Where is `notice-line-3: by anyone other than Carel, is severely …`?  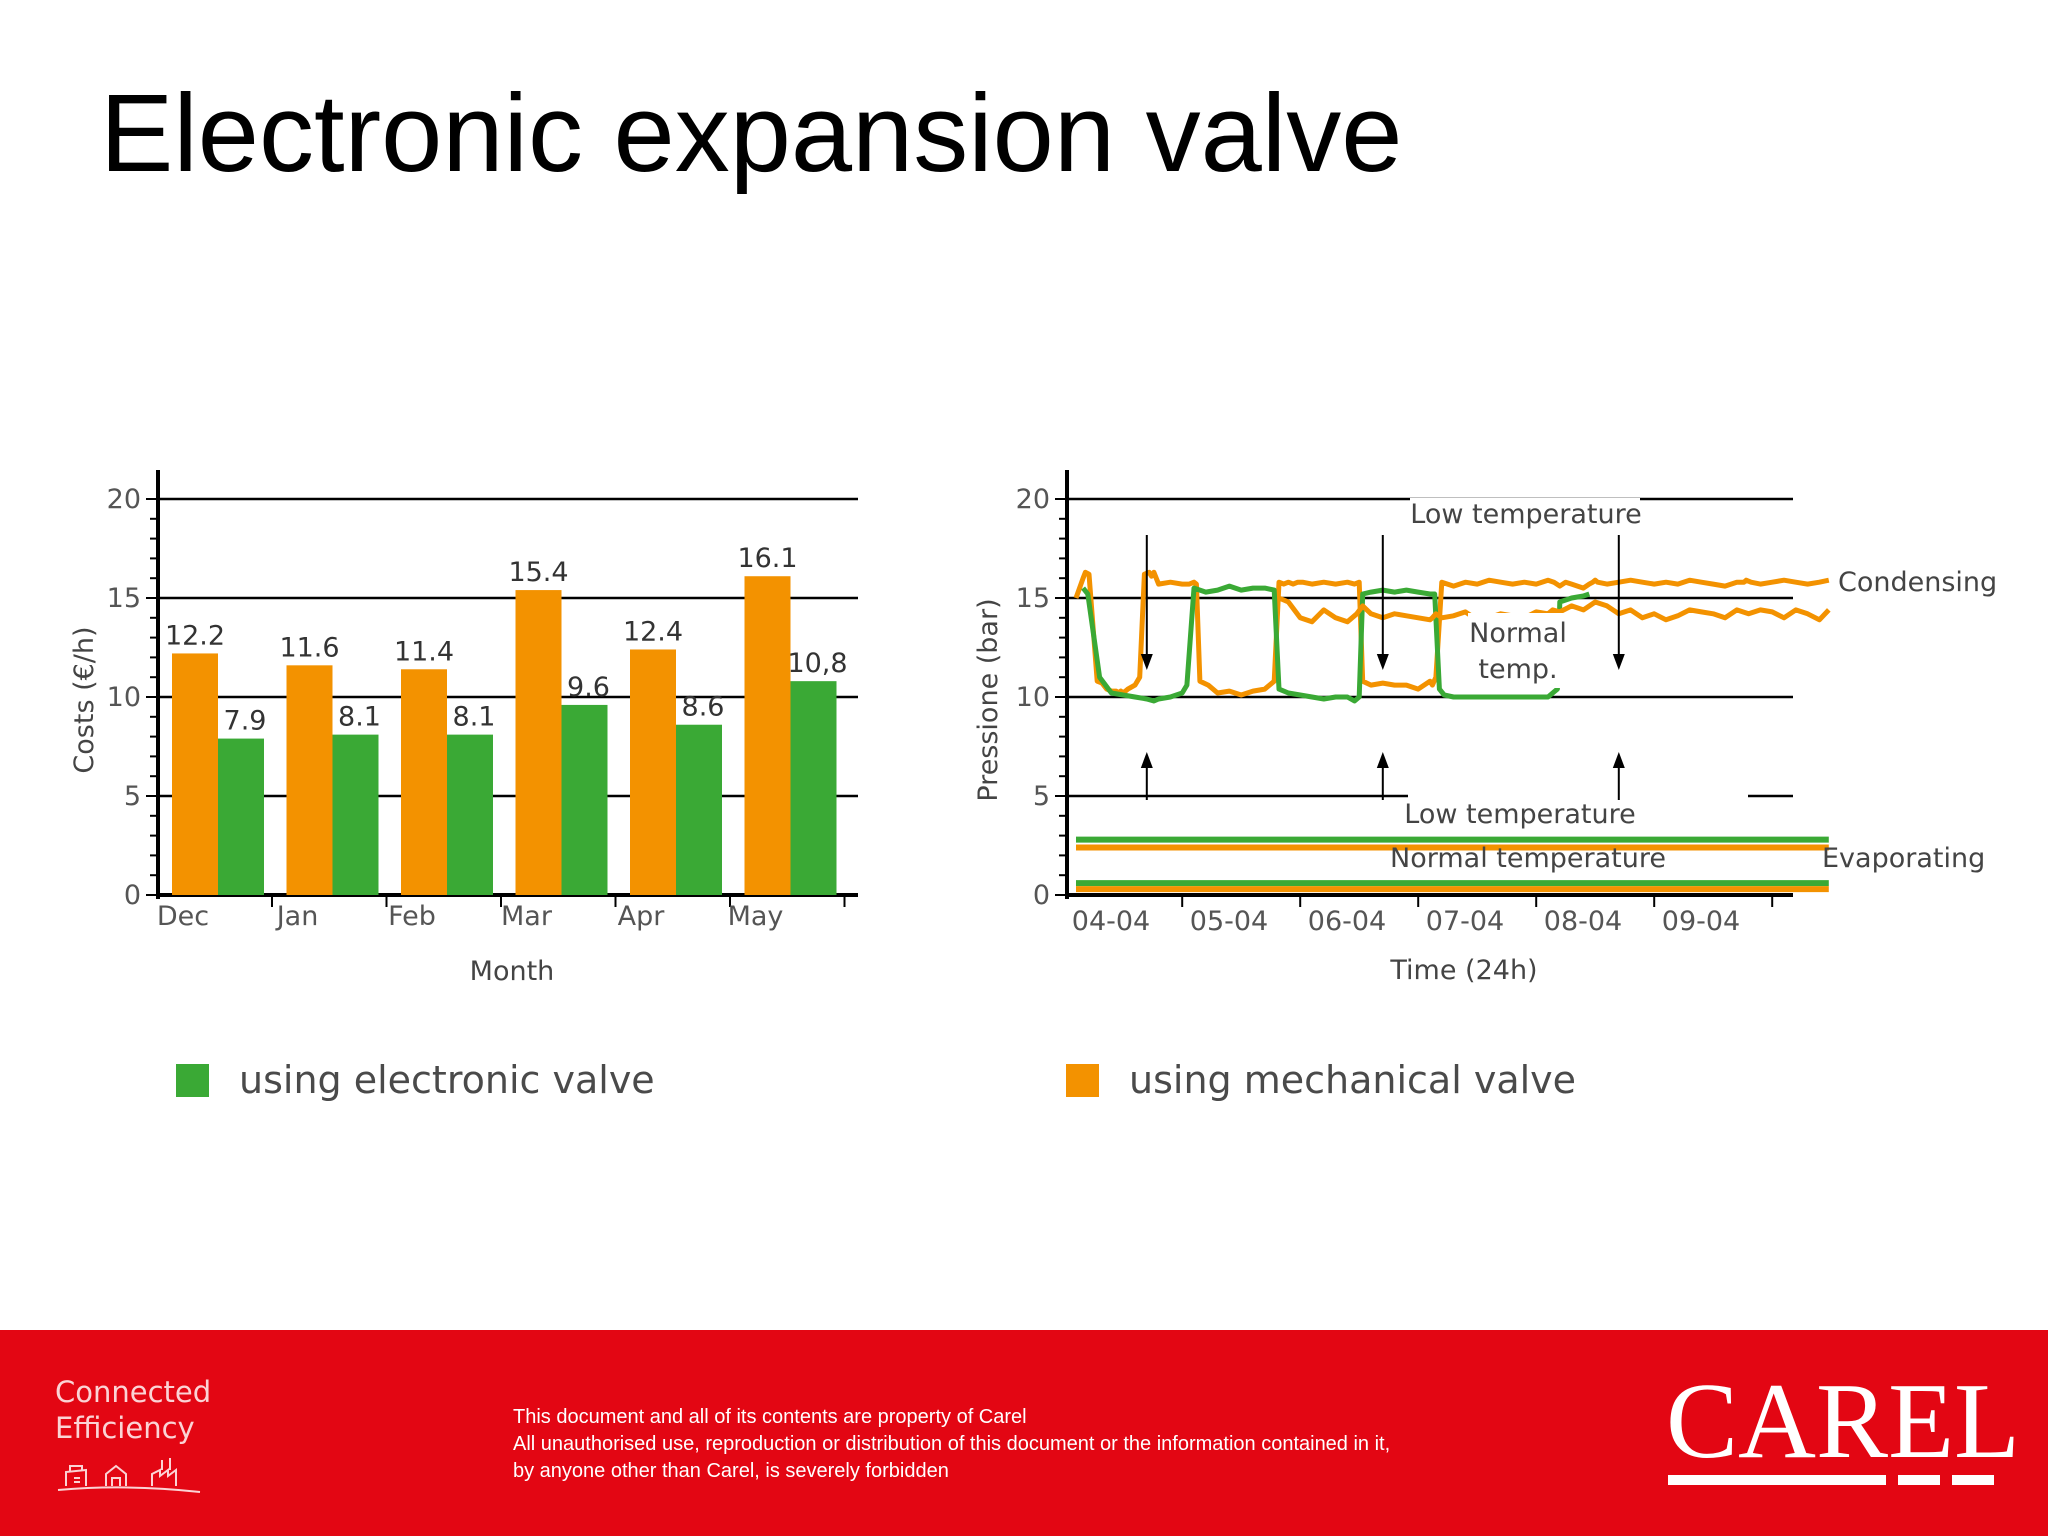
notice-line-3: by anyone other than Carel, is severely … is located at coordinates (731, 1471).